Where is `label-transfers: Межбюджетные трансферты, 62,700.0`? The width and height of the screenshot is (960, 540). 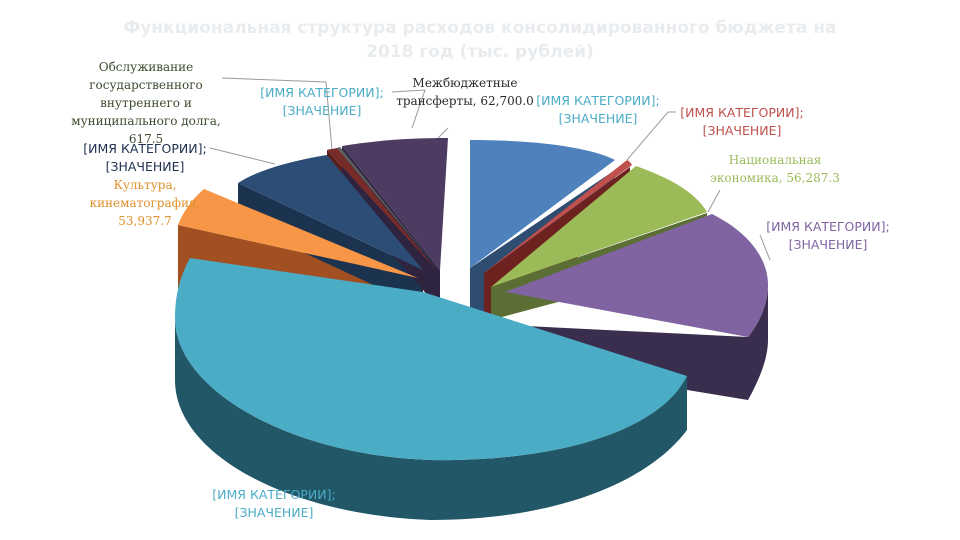
label-transfers: Межбюджетные трансферты, 62,700.0 is located at coordinates (465, 92).